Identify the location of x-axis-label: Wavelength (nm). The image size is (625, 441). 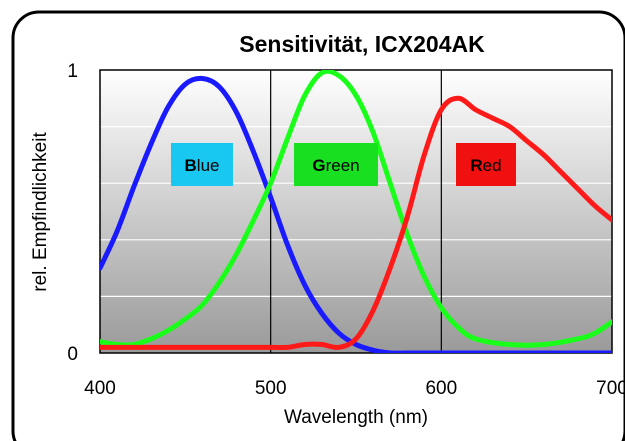
(356, 417).